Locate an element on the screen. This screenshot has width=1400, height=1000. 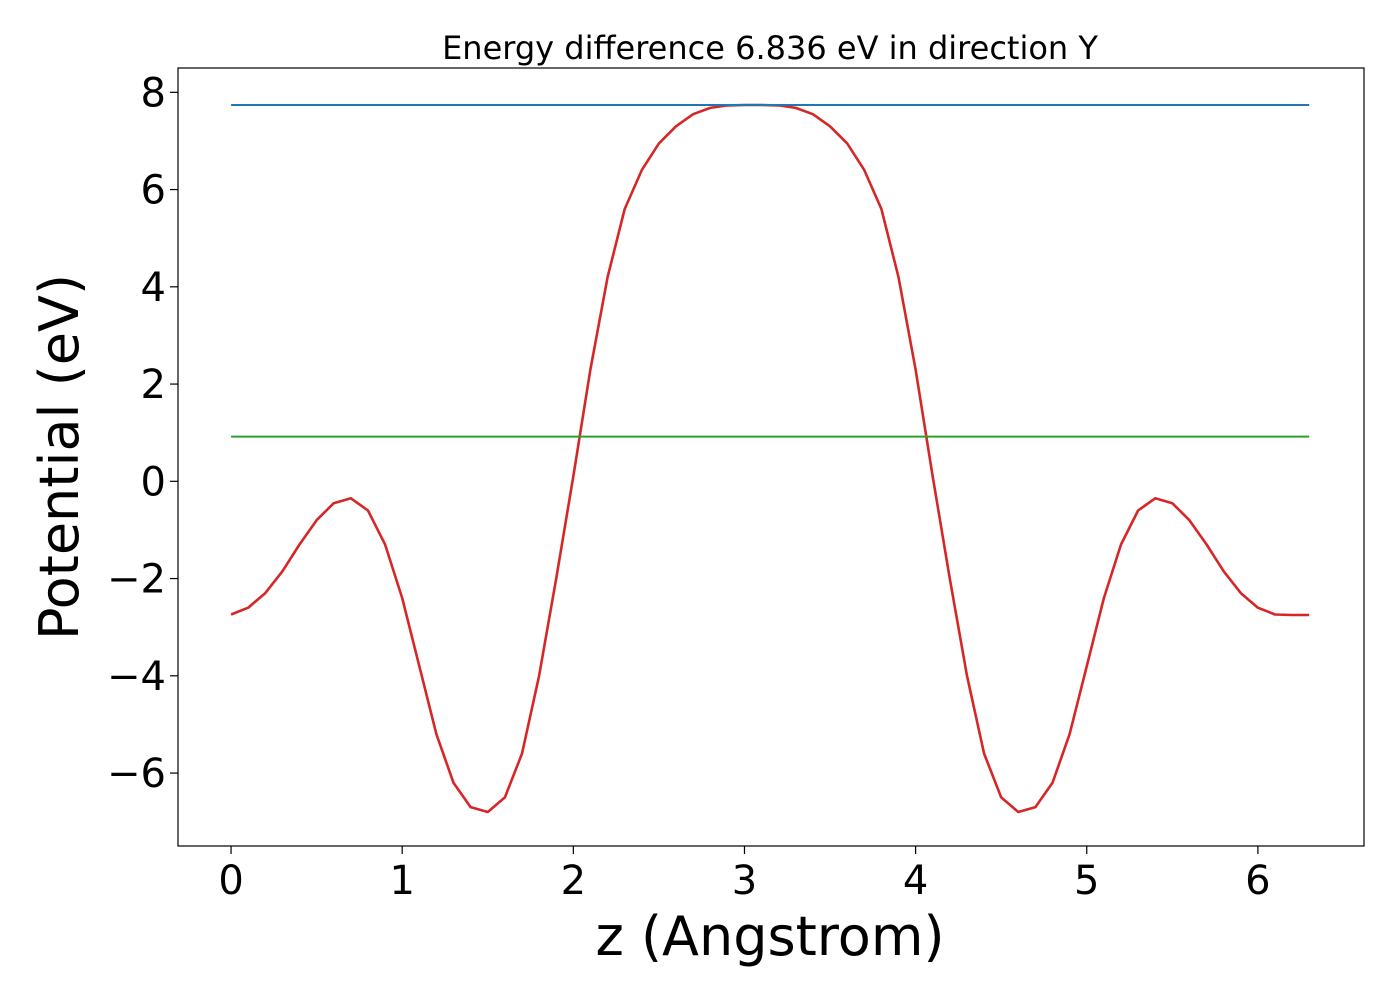
x-tick-label: 3 is located at coordinates (744, 881).